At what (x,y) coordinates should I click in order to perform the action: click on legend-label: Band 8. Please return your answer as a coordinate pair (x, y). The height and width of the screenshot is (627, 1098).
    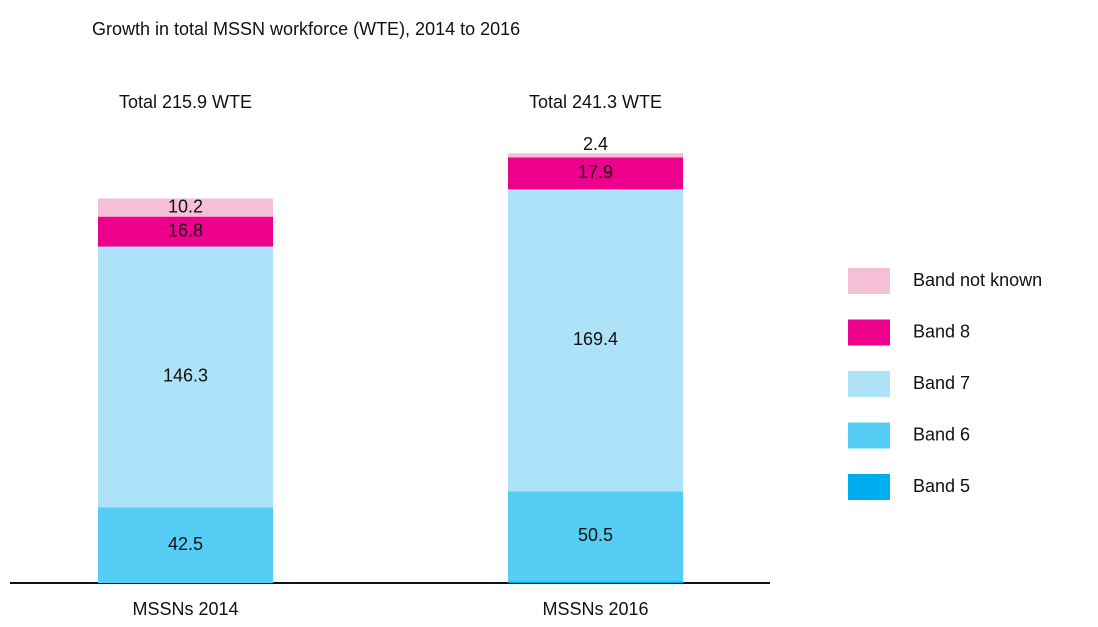
    Looking at the image, I should click on (941, 331).